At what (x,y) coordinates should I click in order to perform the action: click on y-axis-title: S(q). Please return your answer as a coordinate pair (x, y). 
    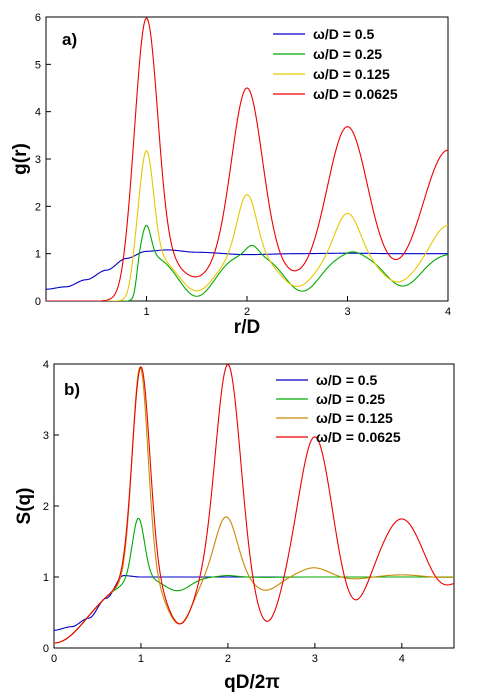
    Looking at the image, I should click on (24, 506).